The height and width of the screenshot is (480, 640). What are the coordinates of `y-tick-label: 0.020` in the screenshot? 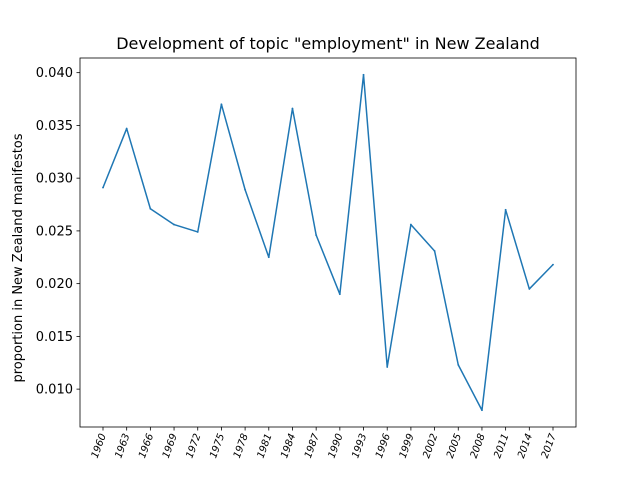 It's located at (54, 284).